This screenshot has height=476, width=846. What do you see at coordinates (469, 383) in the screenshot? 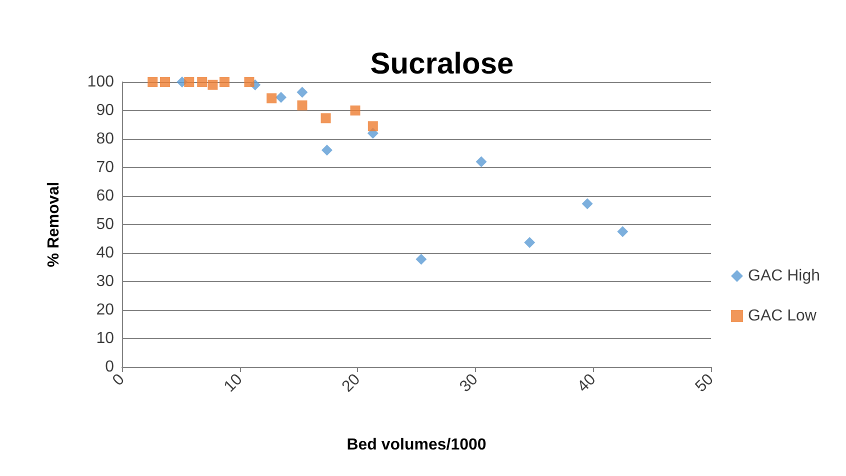
I see `x-tick-label: 30` at bounding box center [469, 383].